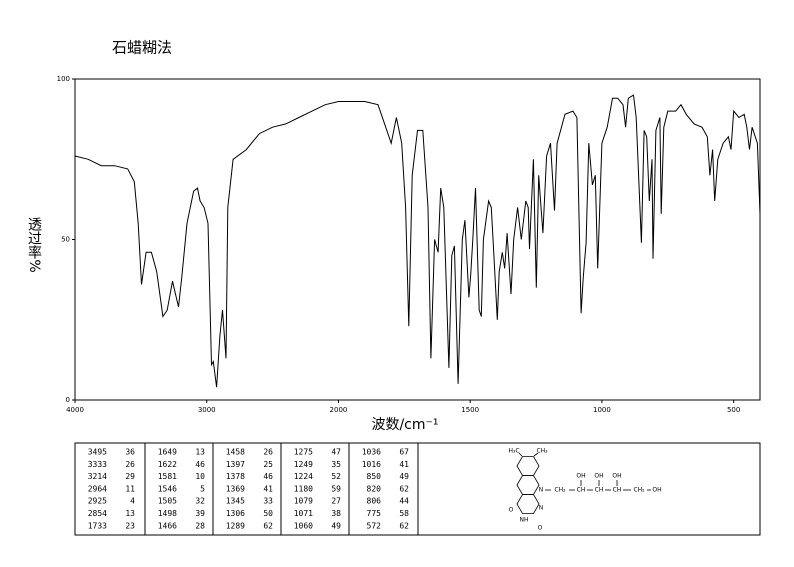 The height and width of the screenshot is (567, 794). I want to click on peak-wavenumber: 1345, so click(235, 501).